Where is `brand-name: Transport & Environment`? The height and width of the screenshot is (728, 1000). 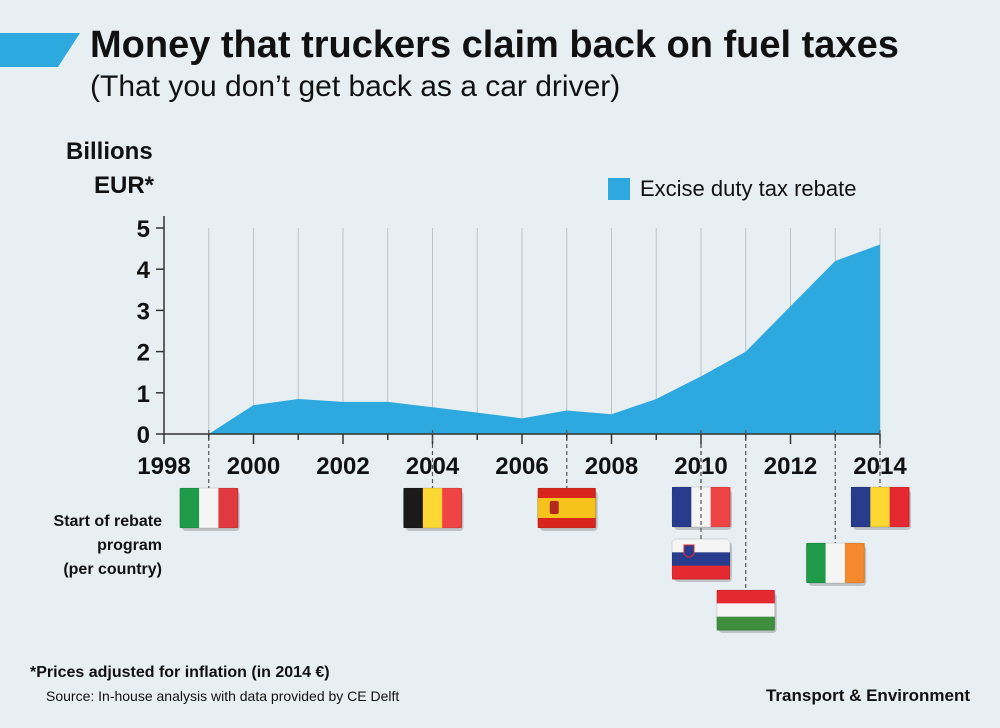 brand-name: Transport & Environment is located at coordinates (867, 695).